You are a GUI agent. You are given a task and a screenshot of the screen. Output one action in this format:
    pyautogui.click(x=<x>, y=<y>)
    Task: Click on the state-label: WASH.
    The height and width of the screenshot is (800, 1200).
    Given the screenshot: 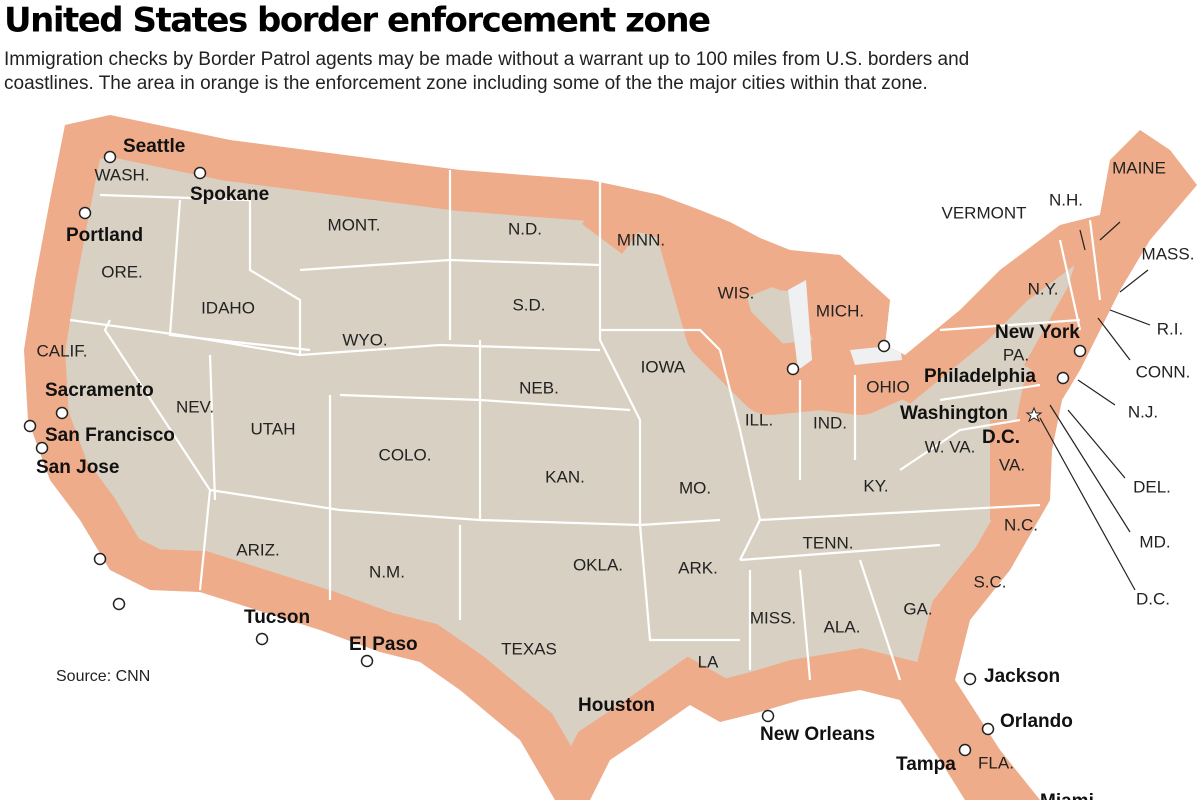 What is the action you would take?
    pyautogui.click(x=121, y=174)
    